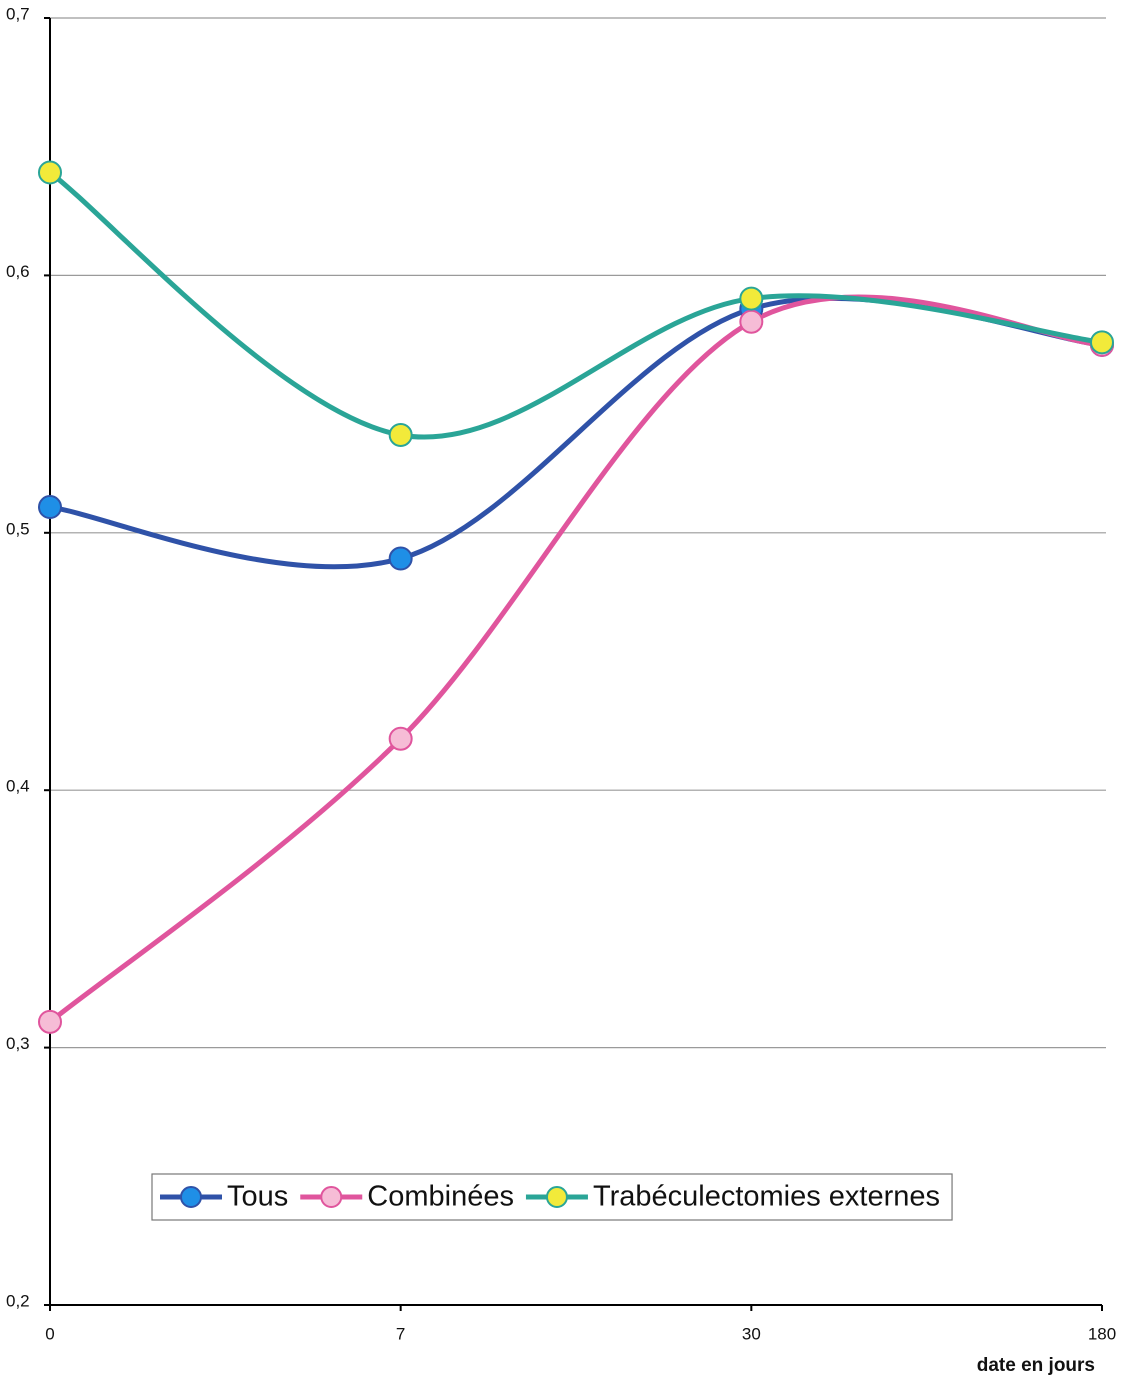  What do you see at coordinates (766, 1197) in the screenshot?
I see `legend-label: Trabéculectomies externes` at bounding box center [766, 1197].